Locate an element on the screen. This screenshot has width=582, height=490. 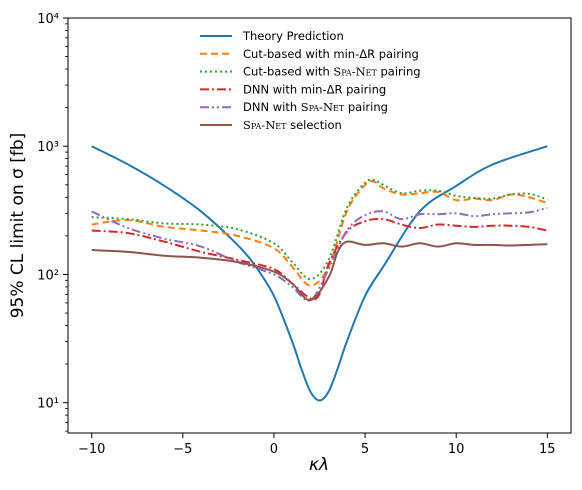
legend-label-5: DNN with Spa-Net pairing is located at coordinates (315, 107).